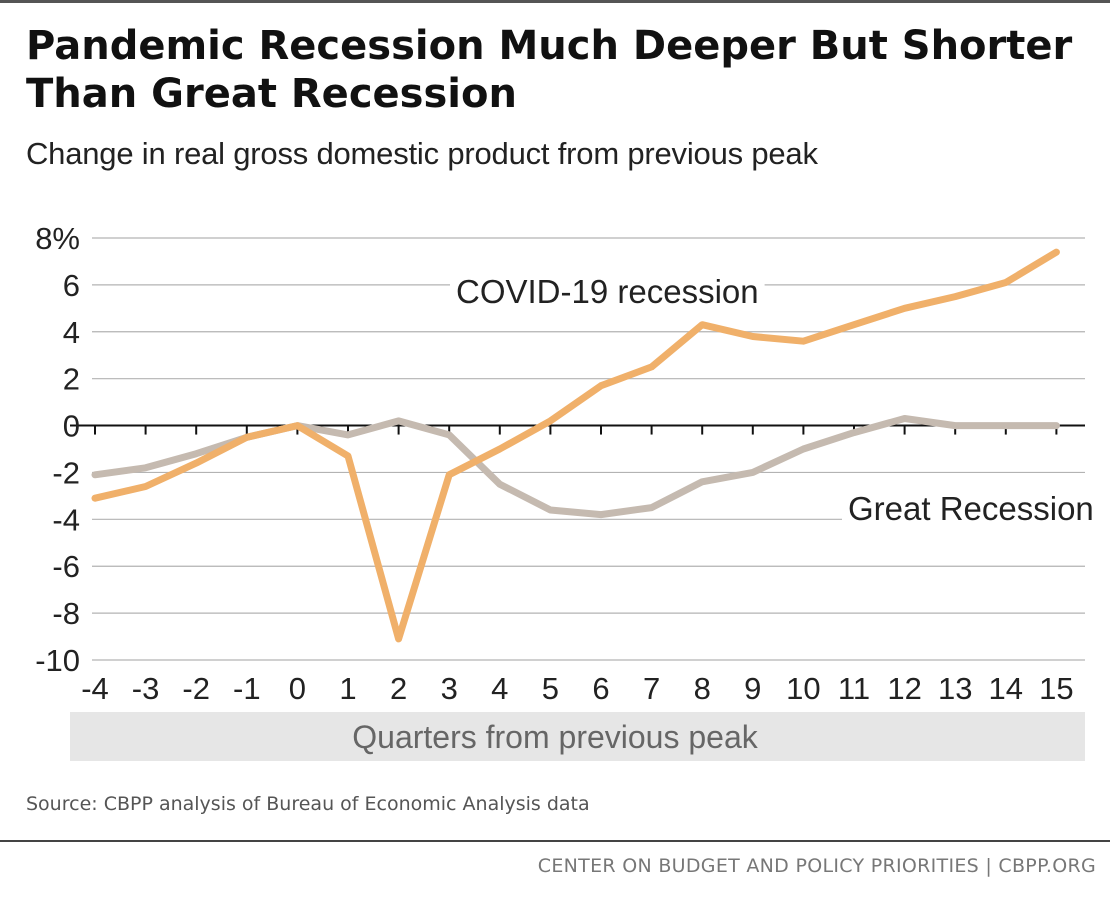 This screenshot has width=1110, height=903. I want to click on y-tick-label: -4, so click(66, 519).